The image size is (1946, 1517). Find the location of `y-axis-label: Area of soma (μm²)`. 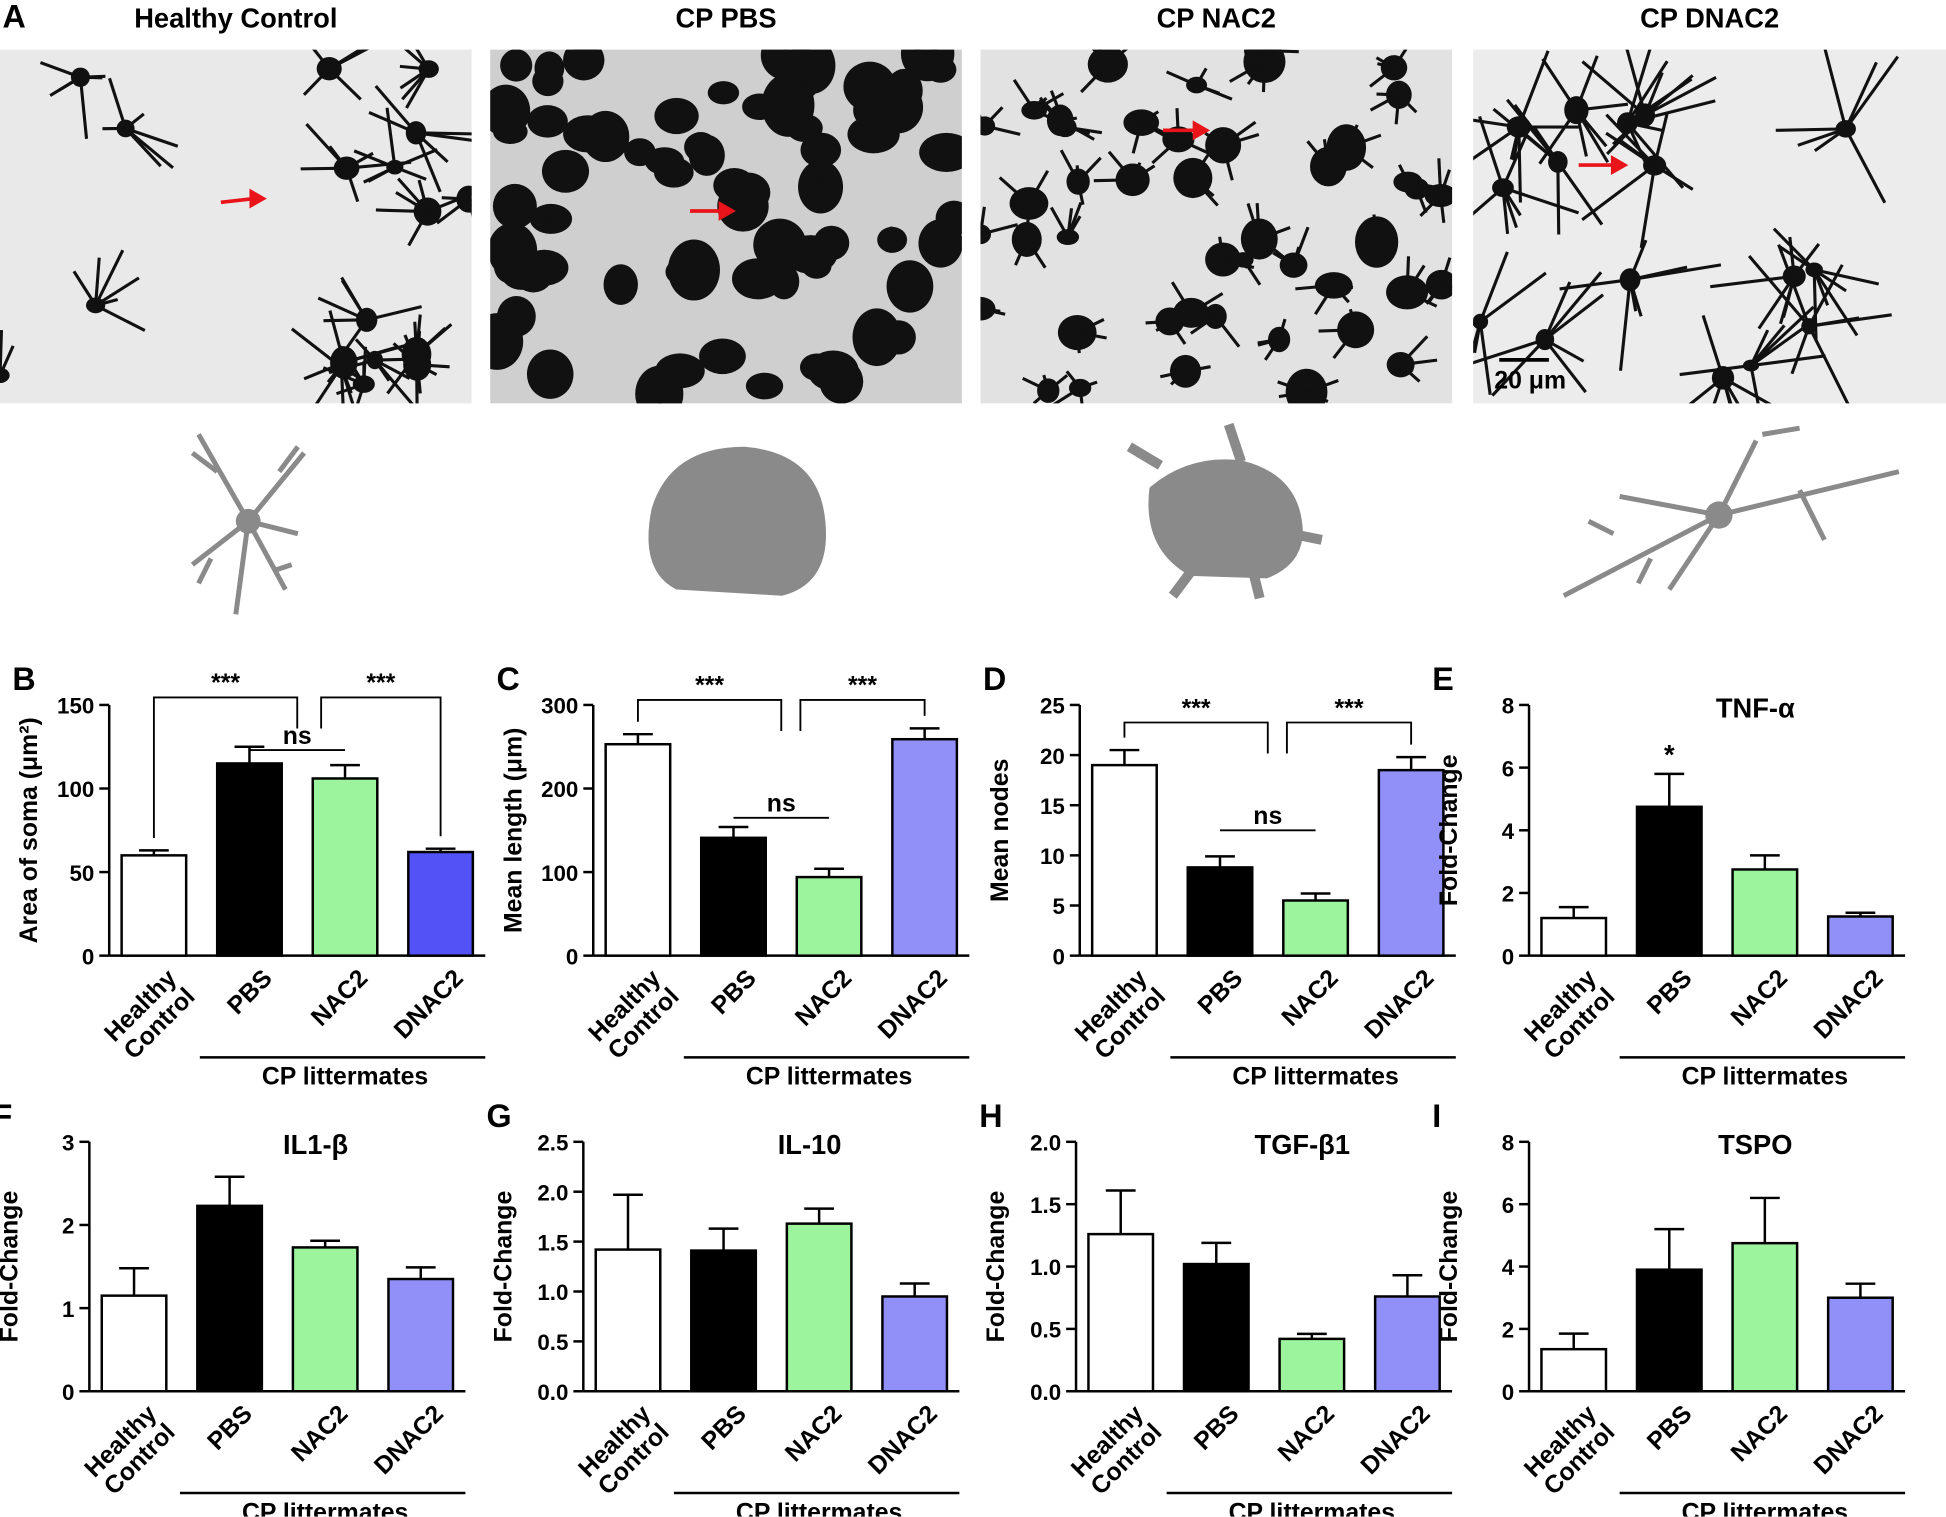

y-axis-label: Area of soma (μm²) is located at coordinates (29, 830).